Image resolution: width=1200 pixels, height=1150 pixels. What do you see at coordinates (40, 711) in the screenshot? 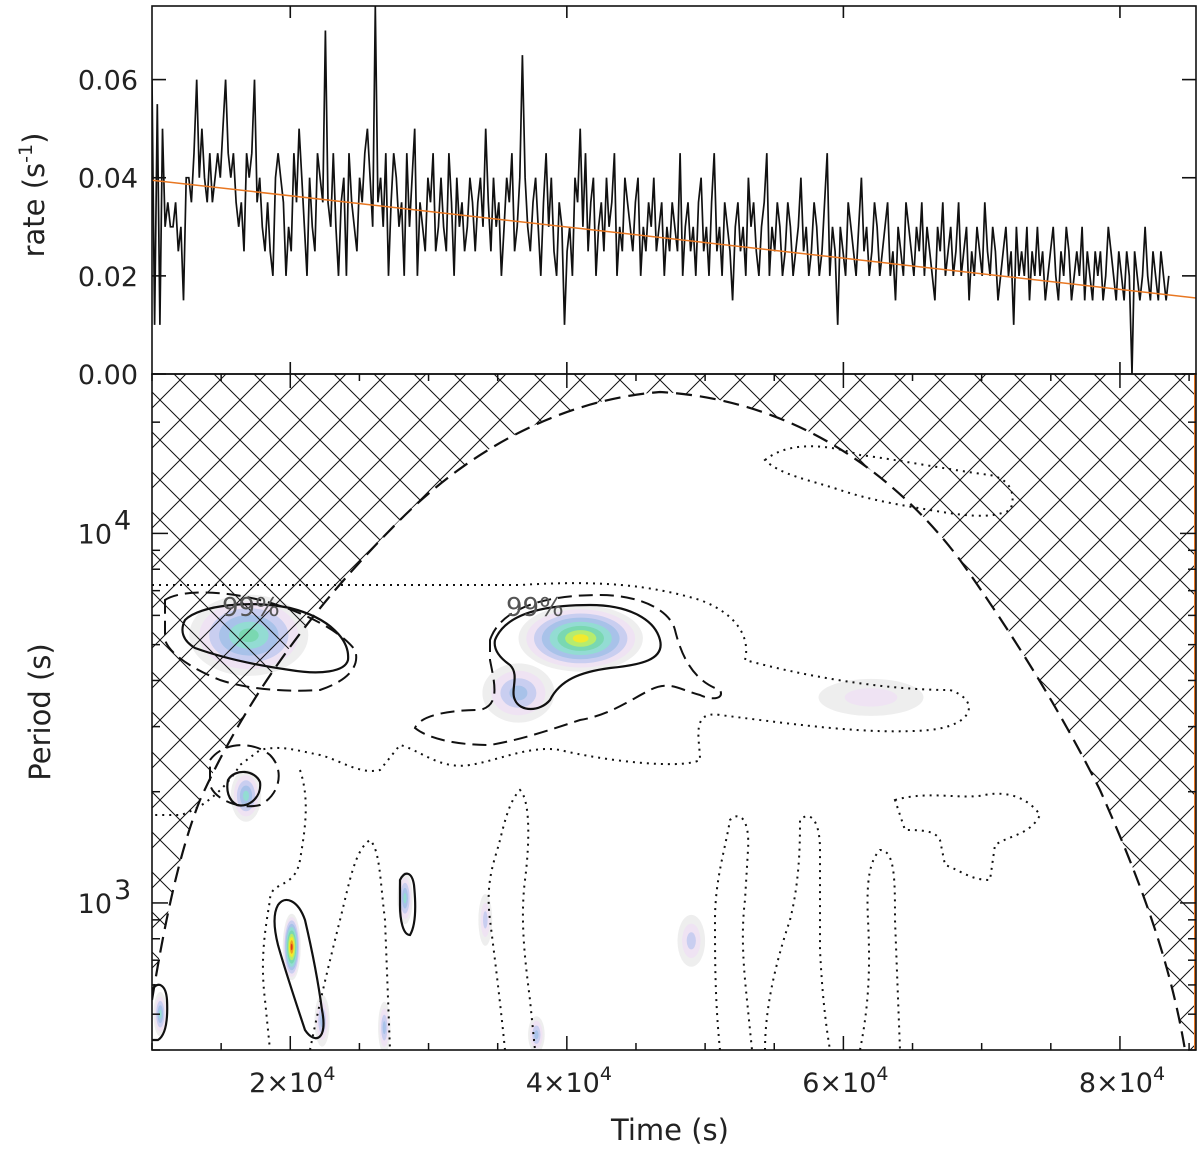
I see `wavelet-y-axis-title: Period (s)` at bounding box center [40, 711].